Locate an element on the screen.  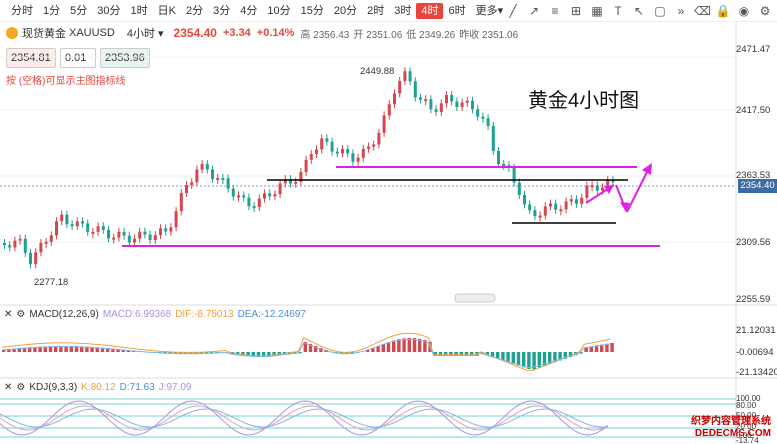
macd-dea-line is located at coordinates (306, 353).